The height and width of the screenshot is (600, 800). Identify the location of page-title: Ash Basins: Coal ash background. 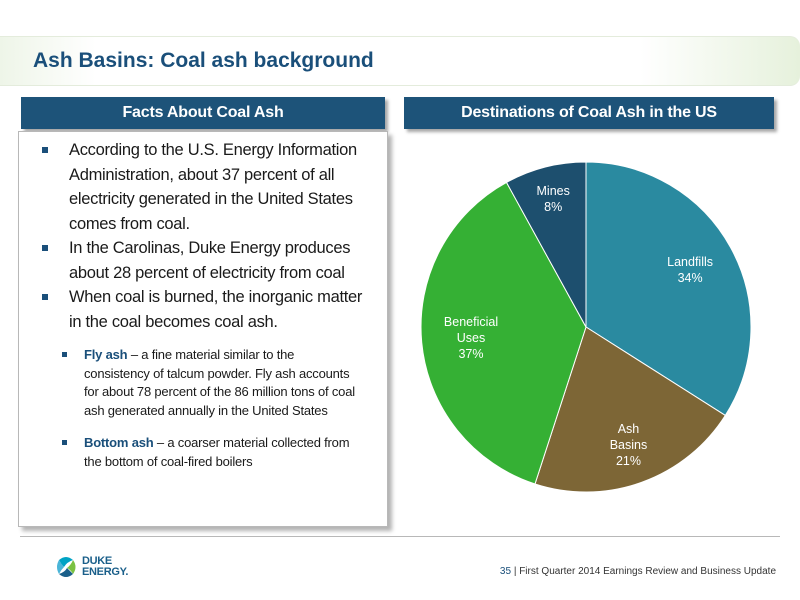
(203, 60).